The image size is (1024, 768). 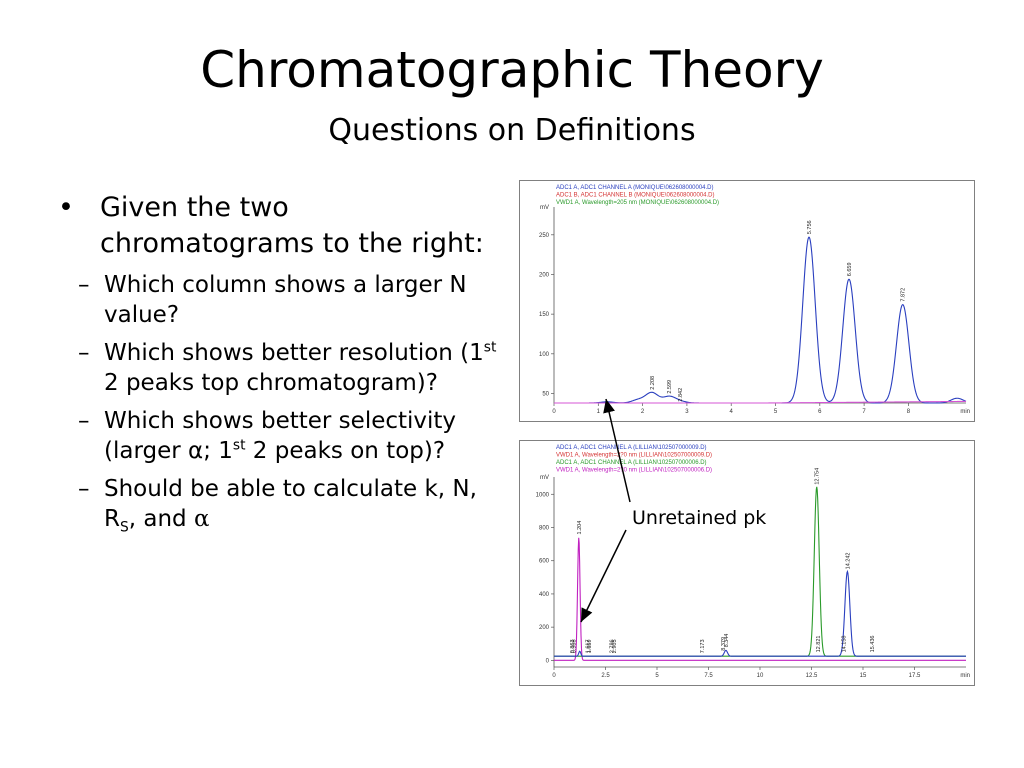 What do you see at coordinates (864, 412) in the screenshot?
I see `x-tick-label: 7` at bounding box center [864, 412].